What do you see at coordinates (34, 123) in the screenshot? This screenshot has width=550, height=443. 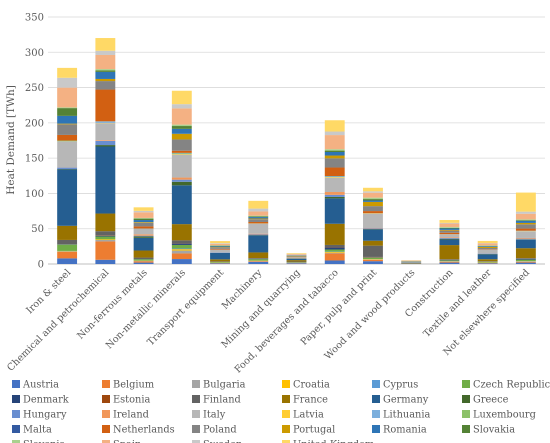 I see `y-tick-label: 200` at bounding box center [34, 123].